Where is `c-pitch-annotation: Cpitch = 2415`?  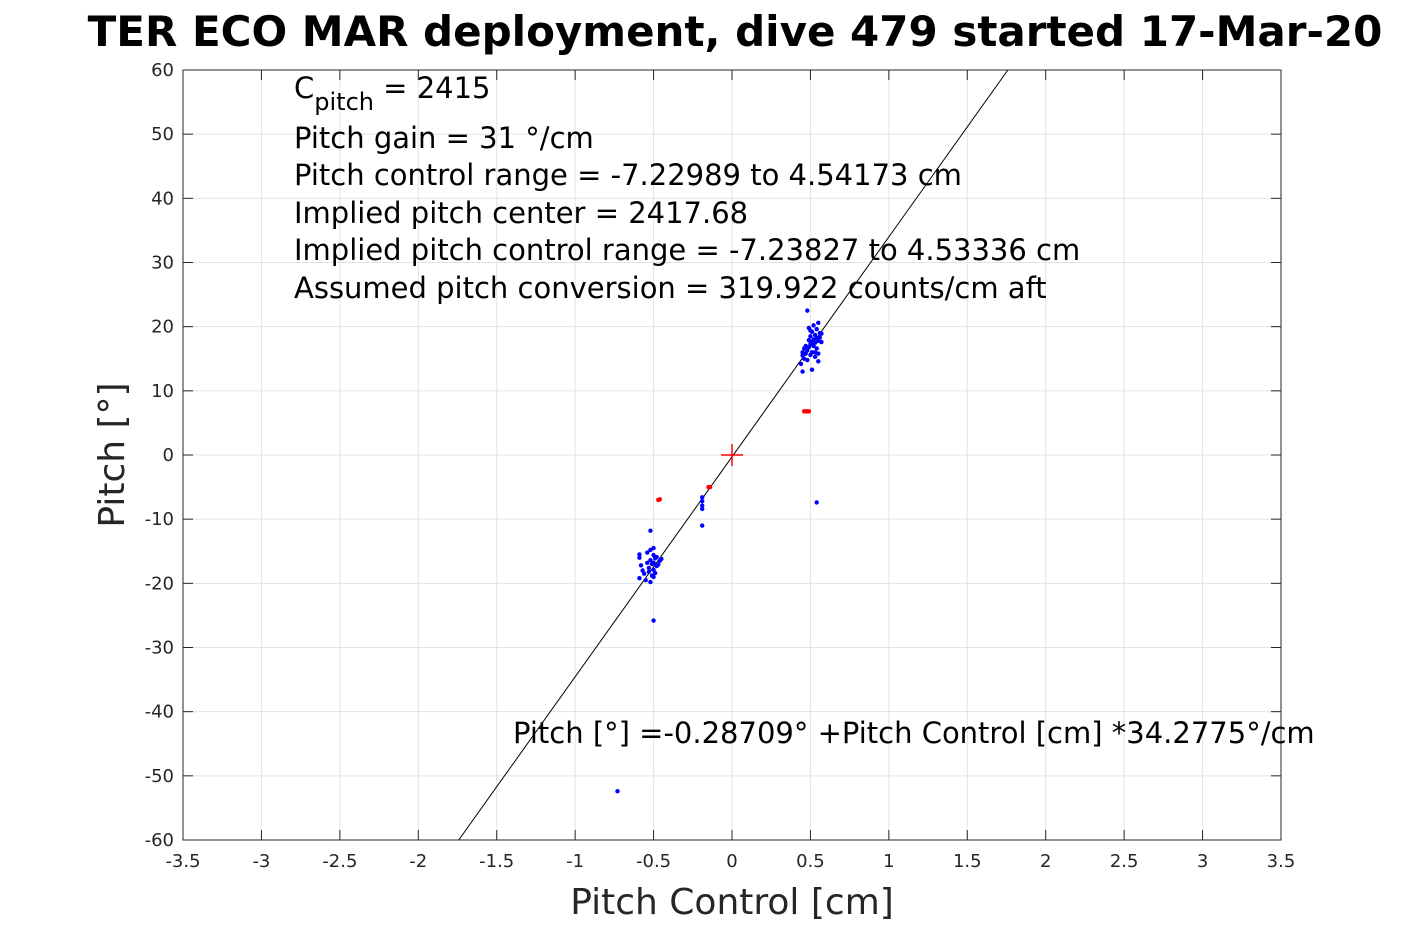 c-pitch-annotation: Cpitch = 2415 is located at coordinates (392, 93).